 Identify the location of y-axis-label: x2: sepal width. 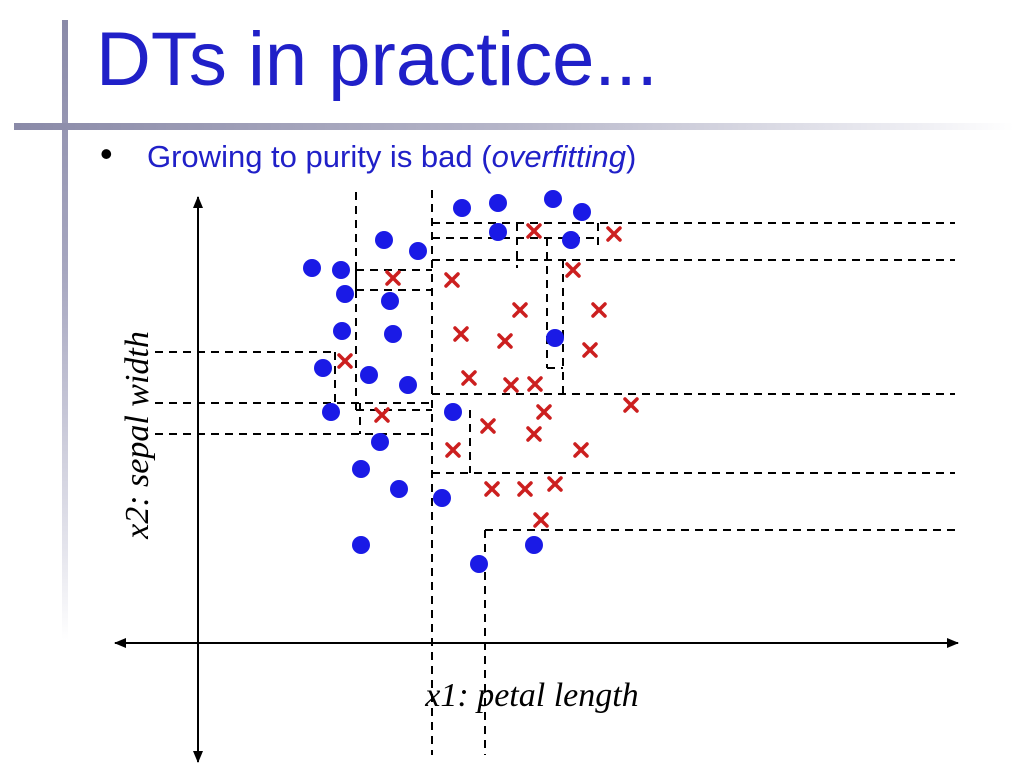
(137, 435).